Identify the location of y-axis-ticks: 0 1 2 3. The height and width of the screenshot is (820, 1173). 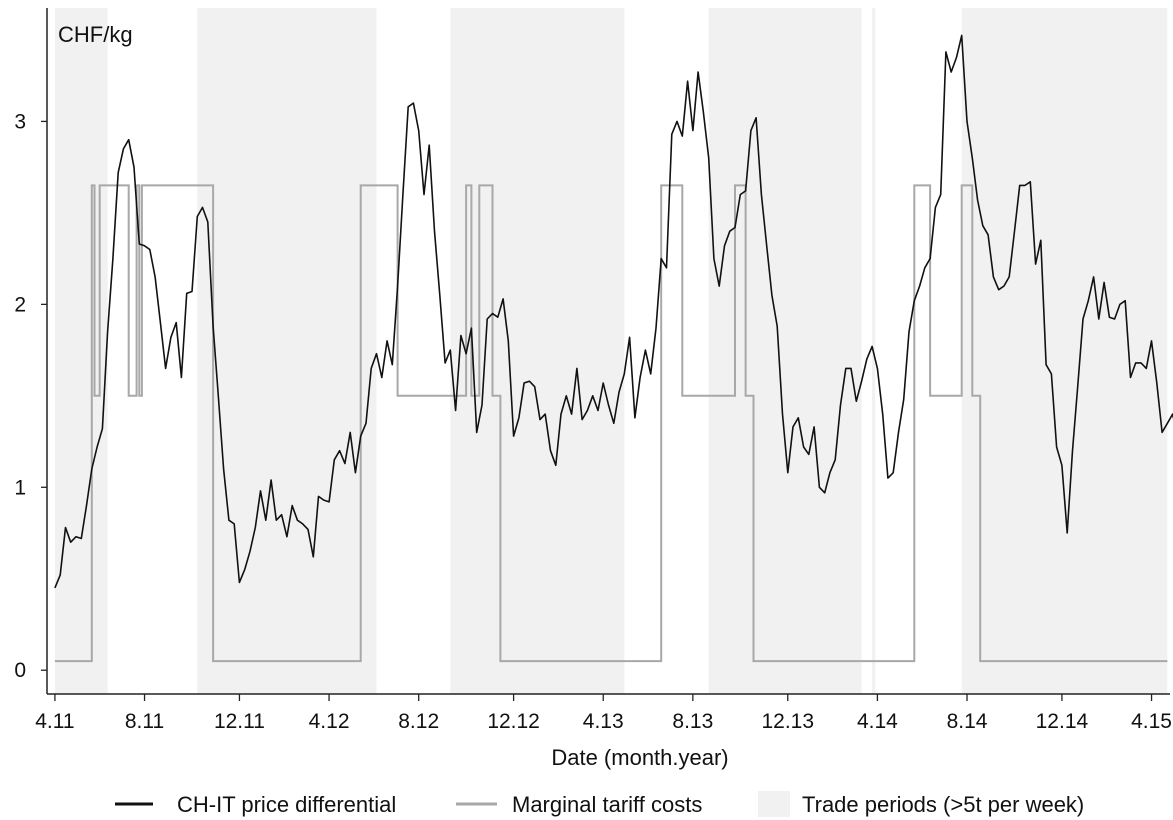
(30, 396).